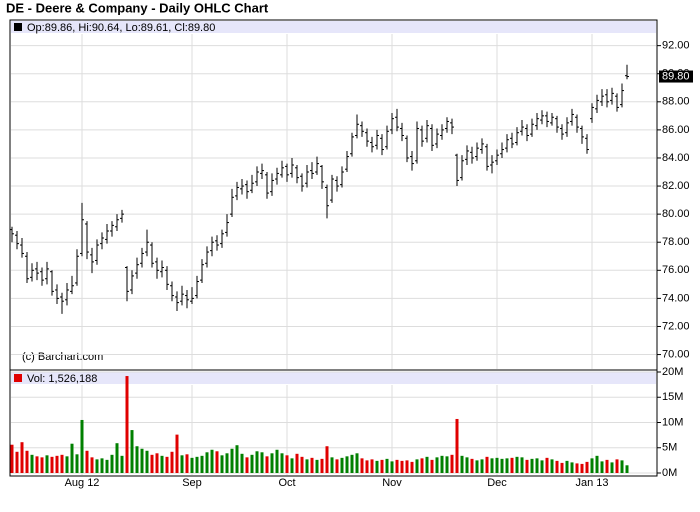 The image size is (700, 512). Describe the element at coordinates (286, 483) in the screenshot. I see `x-tick-label: Oct` at that location.